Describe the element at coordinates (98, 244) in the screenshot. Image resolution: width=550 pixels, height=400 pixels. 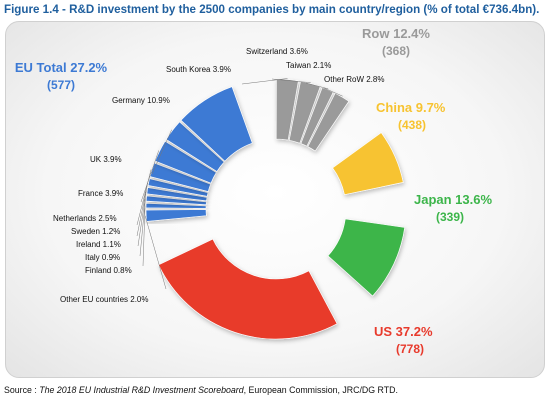
I see `label-ireland-1-1: Ireland 1.1%` at that location.